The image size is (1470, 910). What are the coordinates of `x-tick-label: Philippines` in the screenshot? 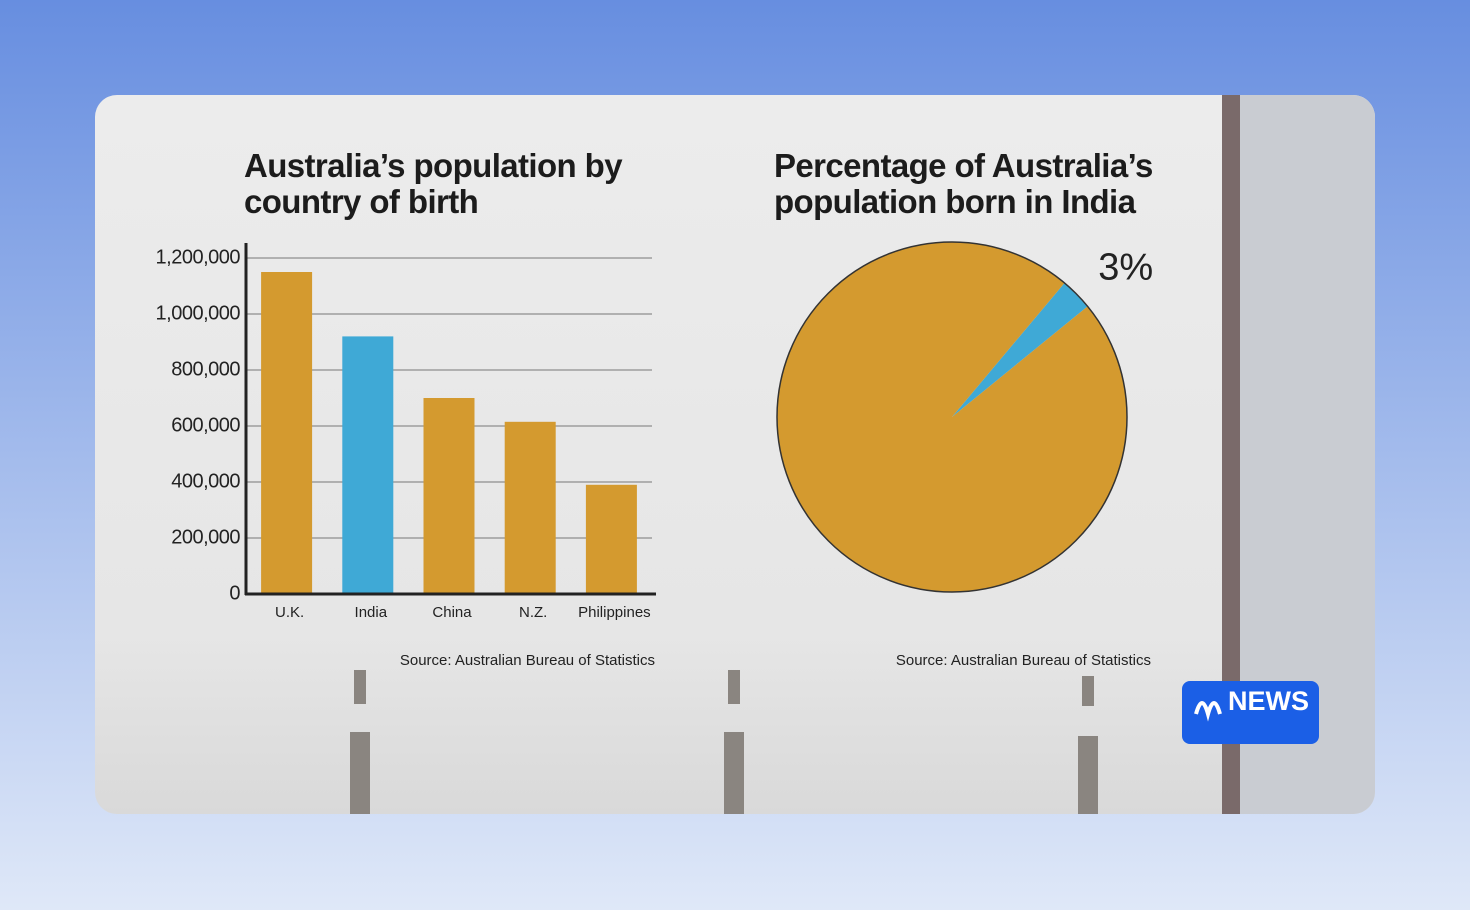 It's located at (614, 612).